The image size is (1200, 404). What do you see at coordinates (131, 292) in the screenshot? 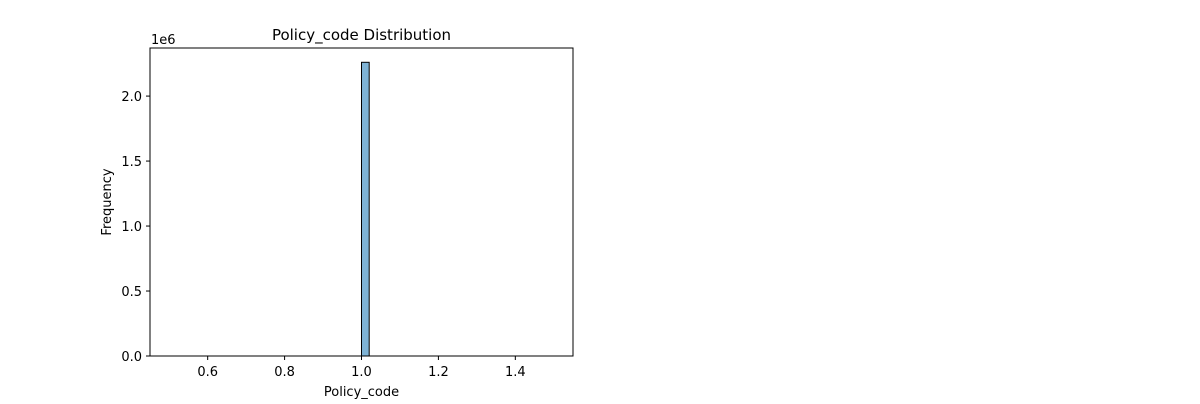
I see `y-tick-label-1: 0.5` at bounding box center [131, 292].